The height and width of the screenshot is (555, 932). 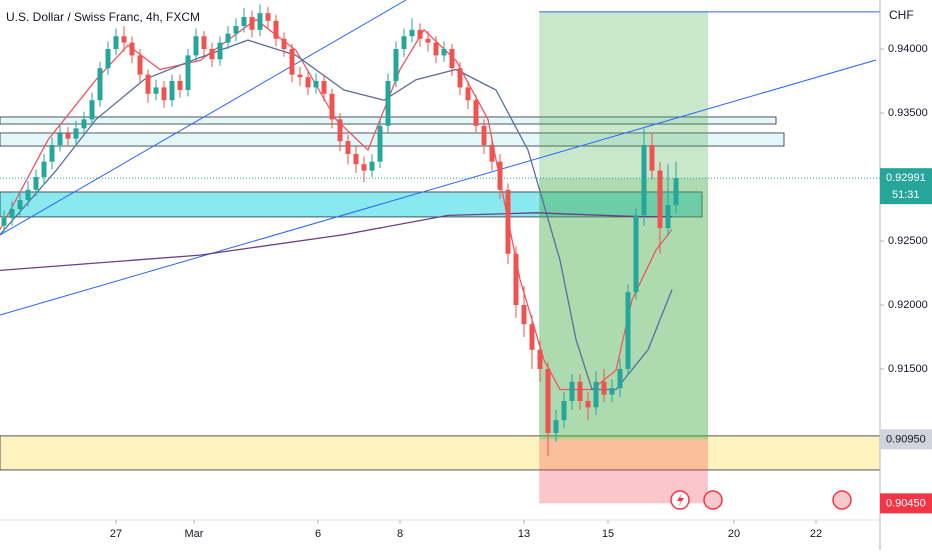 What do you see at coordinates (906, 439) in the screenshot?
I see `price-tag-label: 0.90950` at bounding box center [906, 439].